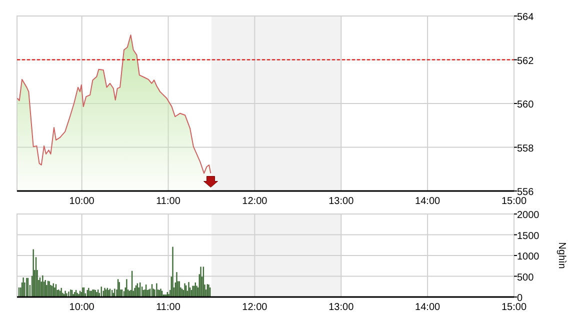 The width and height of the screenshot is (570, 320). What do you see at coordinates (525, 278) in the screenshot?
I see `y-tick-label: 500` at bounding box center [525, 278].